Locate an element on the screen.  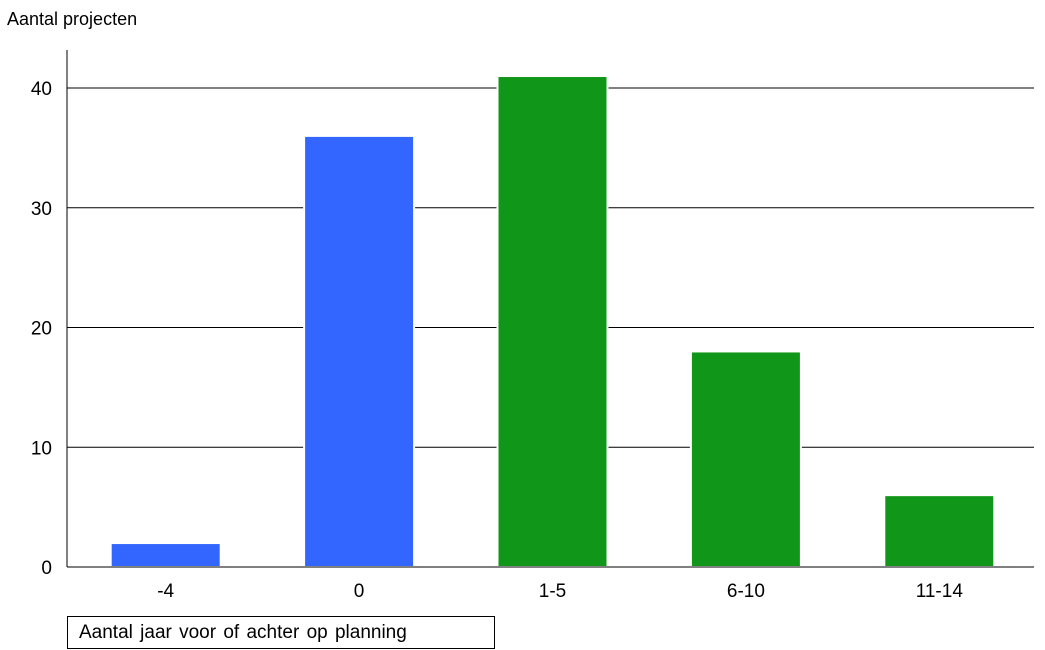
x-tick-label: 11-14 is located at coordinates (940, 591).